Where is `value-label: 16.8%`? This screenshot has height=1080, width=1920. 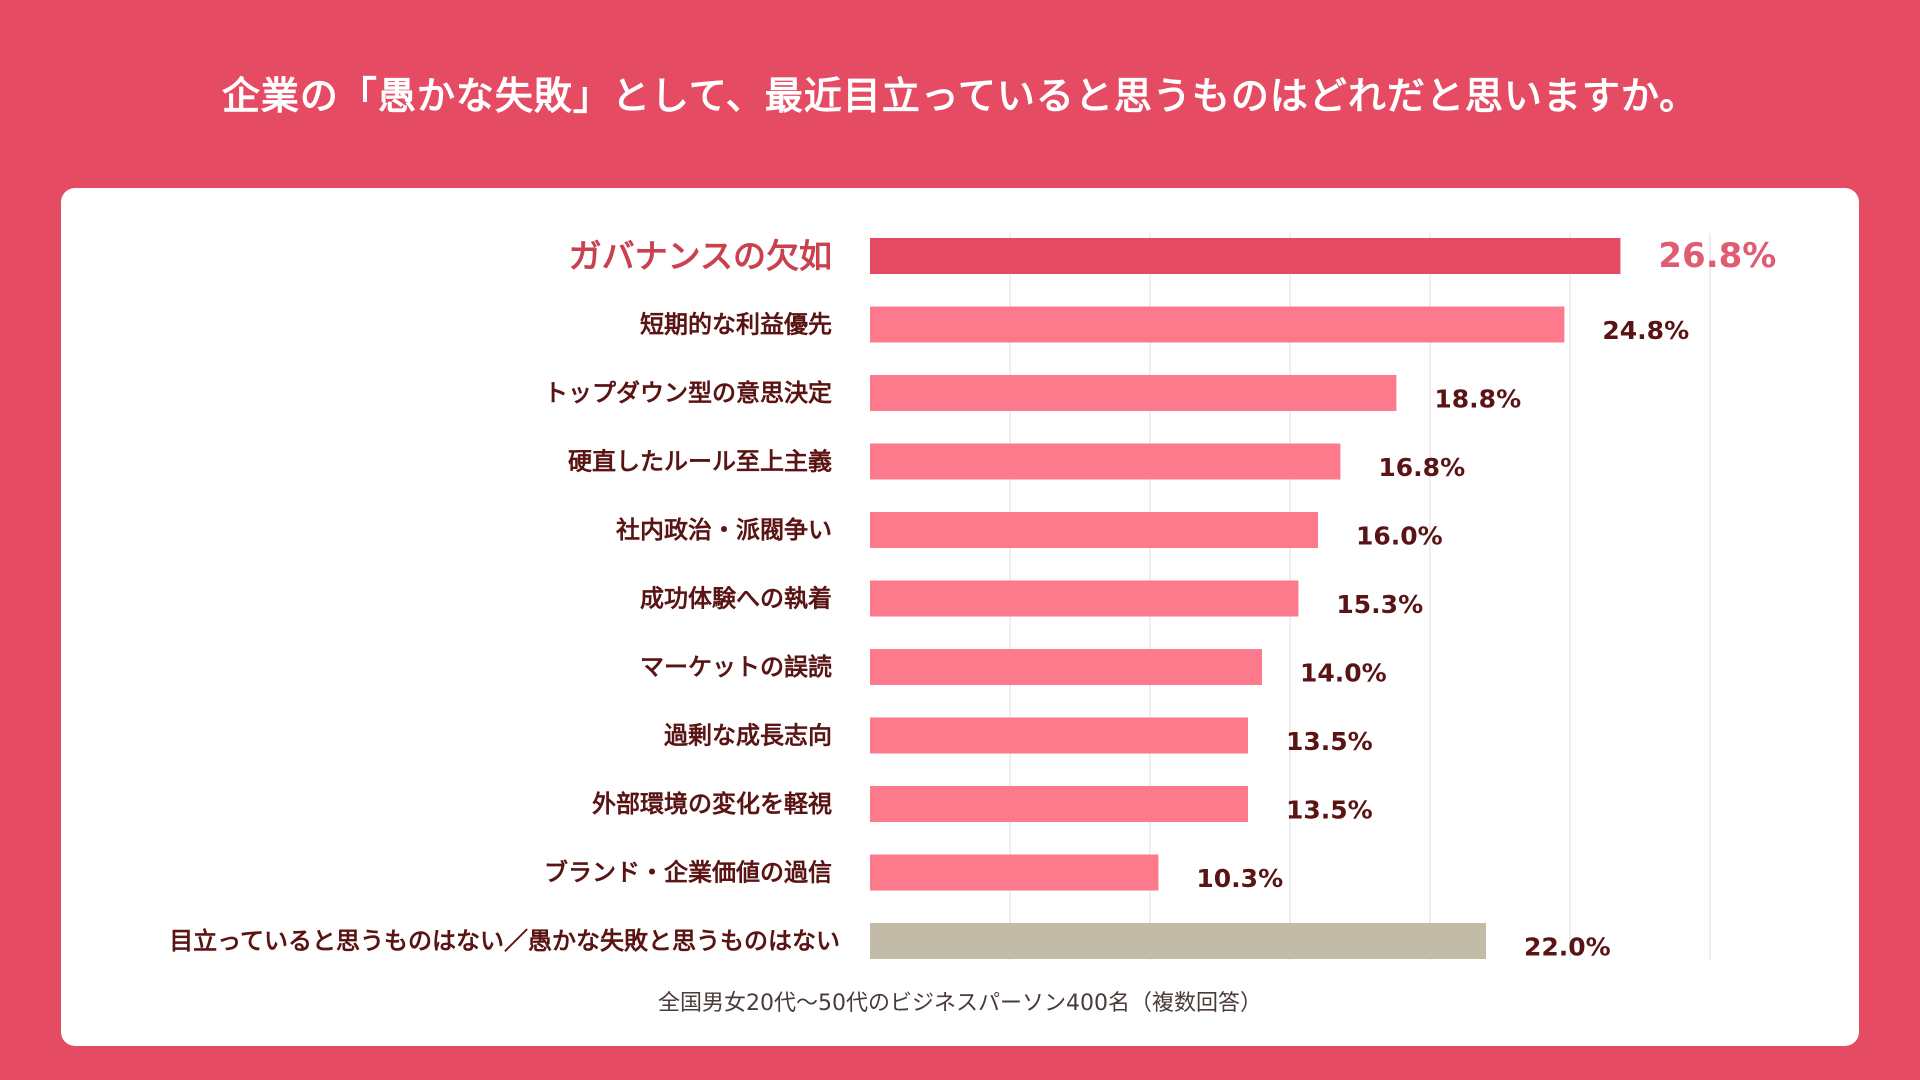 value-label: 16.8% is located at coordinates (1421, 467).